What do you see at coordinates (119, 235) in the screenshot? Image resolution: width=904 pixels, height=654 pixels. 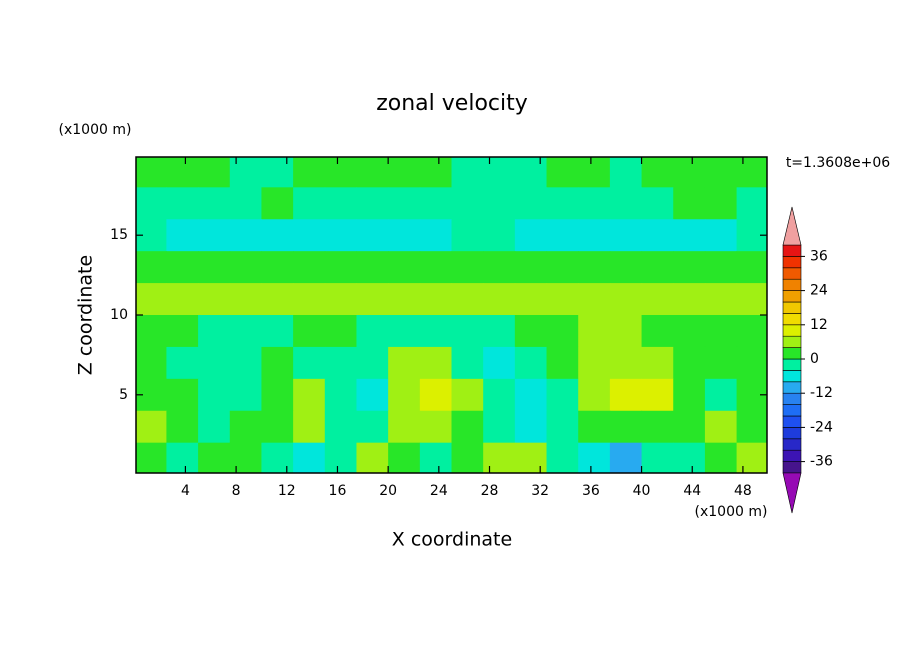 I see `y-tick-label: 15` at bounding box center [119, 235].